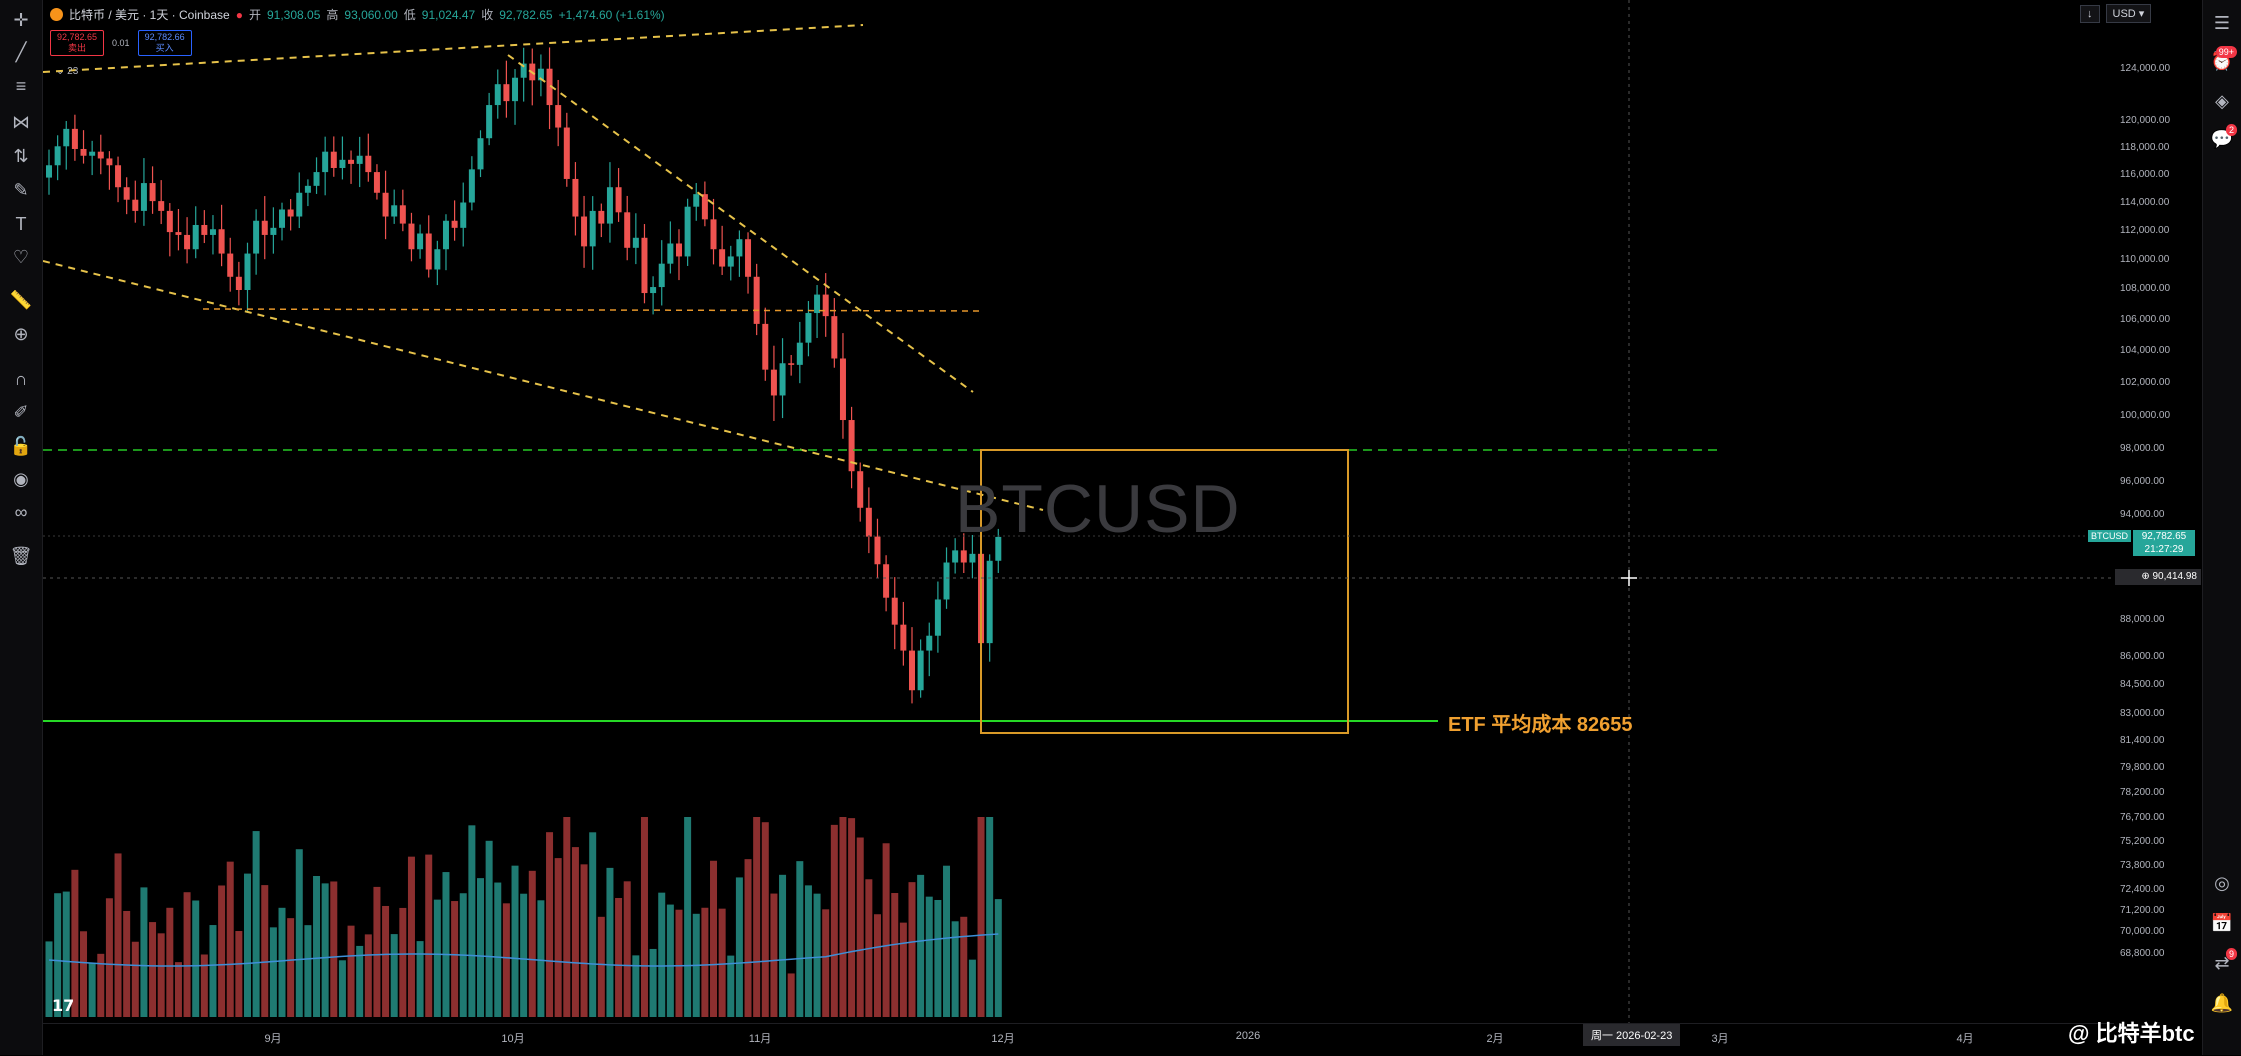 Image resolution: width=2241 pixels, height=1056 pixels. What do you see at coordinates (2222, 882) in the screenshot?
I see `target-icon: ◎` at bounding box center [2222, 882].